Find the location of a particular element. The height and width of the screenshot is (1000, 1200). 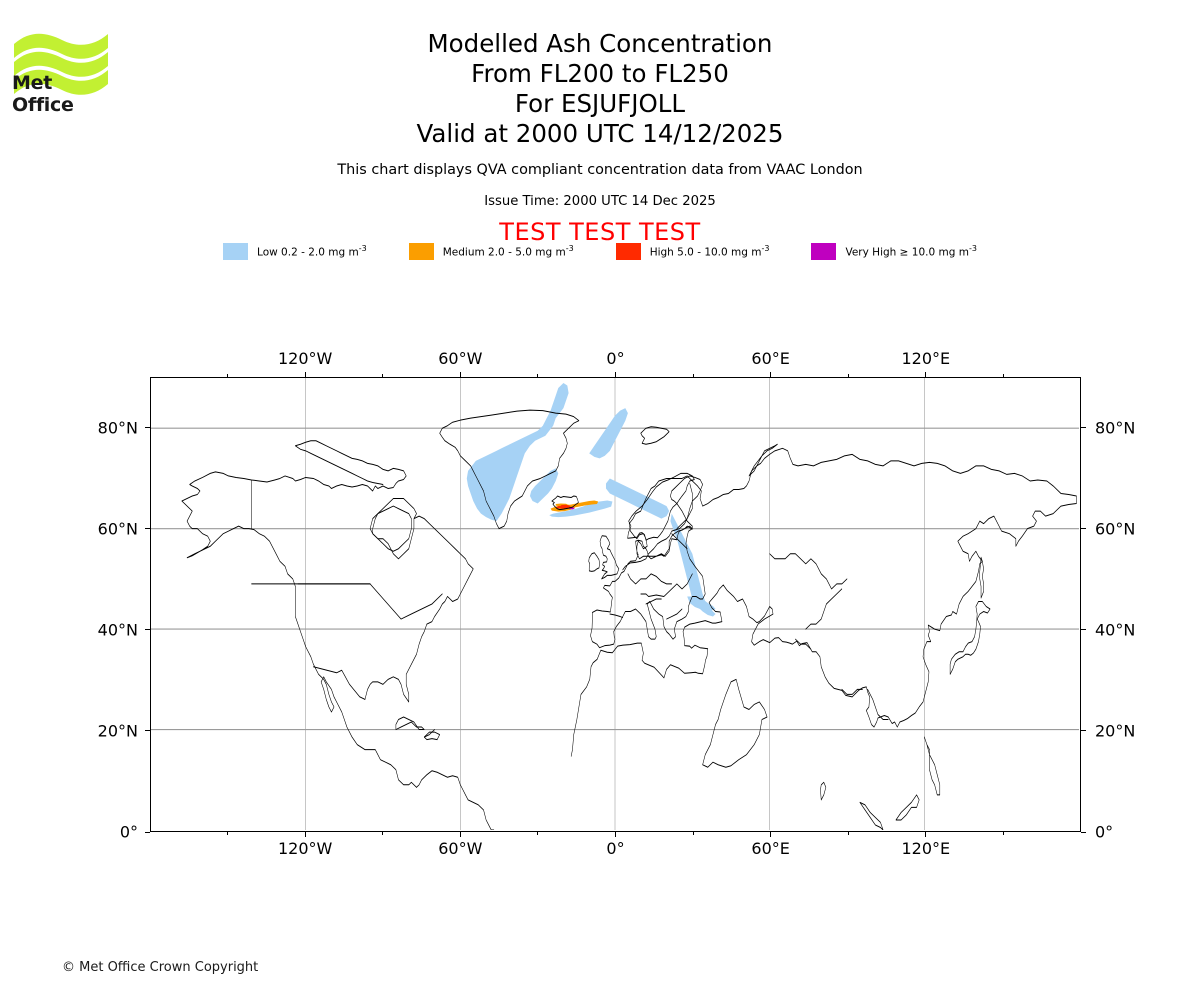

lon-label-top-4: 120°E is located at coordinates (926, 358).